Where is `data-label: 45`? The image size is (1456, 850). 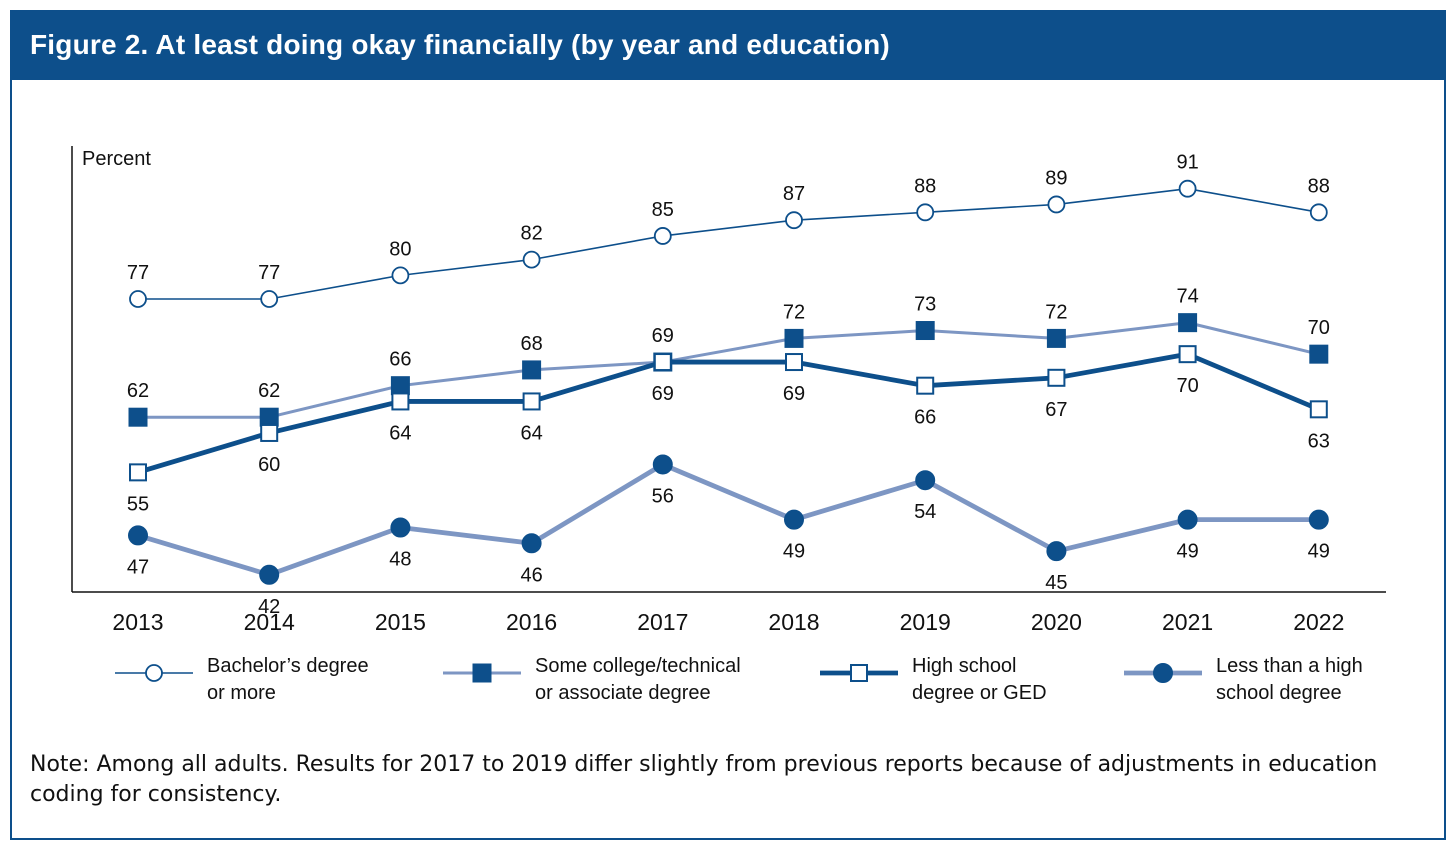
data-label: 45 is located at coordinates (1056, 583).